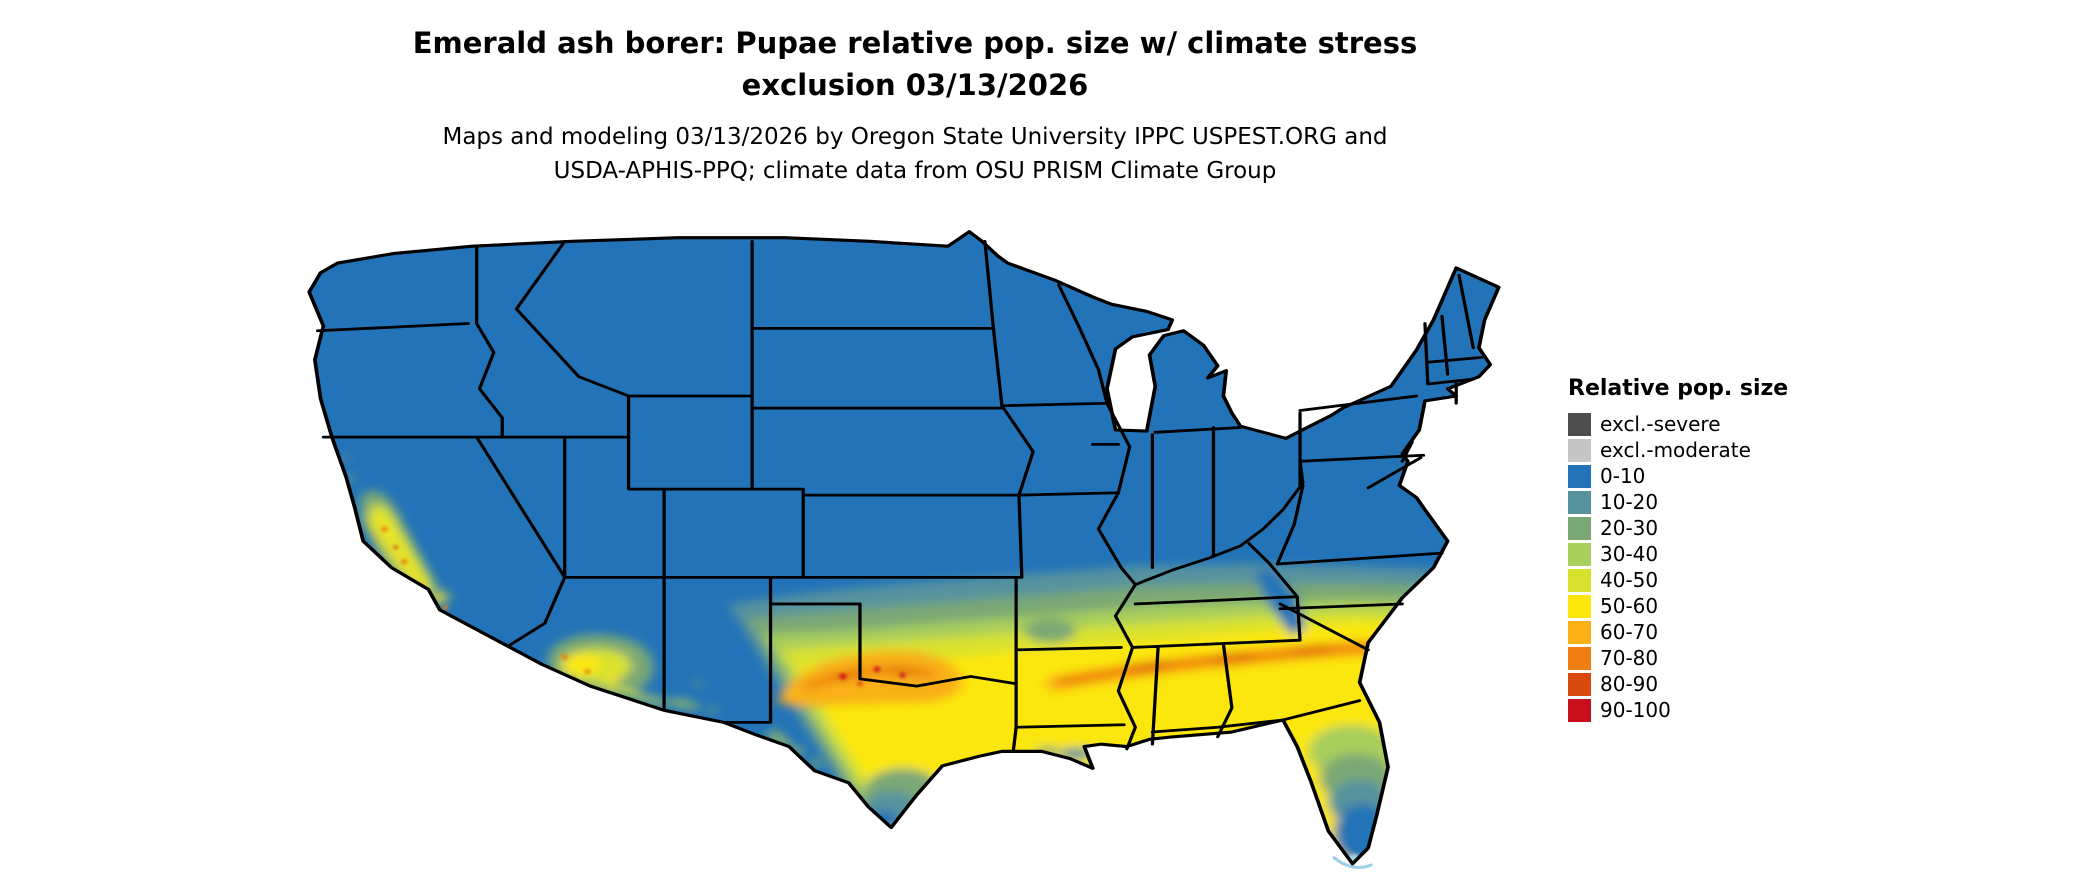  I want to click on legend-label: 10-20, so click(1629, 502).